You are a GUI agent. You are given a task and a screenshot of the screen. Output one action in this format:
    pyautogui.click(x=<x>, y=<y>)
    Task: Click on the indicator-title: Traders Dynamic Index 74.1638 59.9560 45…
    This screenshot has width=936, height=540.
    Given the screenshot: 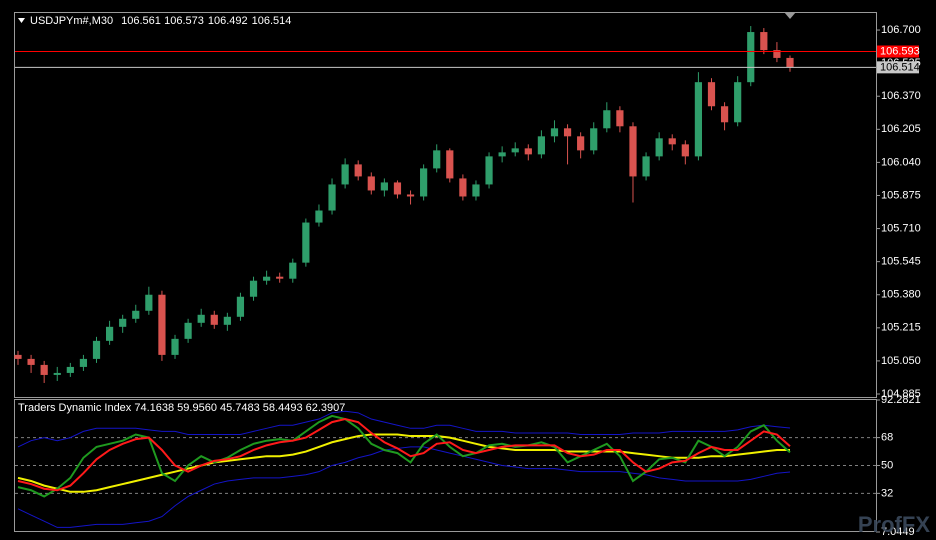 What is the action you would take?
    pyautogui.click(x=181, y=408)
    